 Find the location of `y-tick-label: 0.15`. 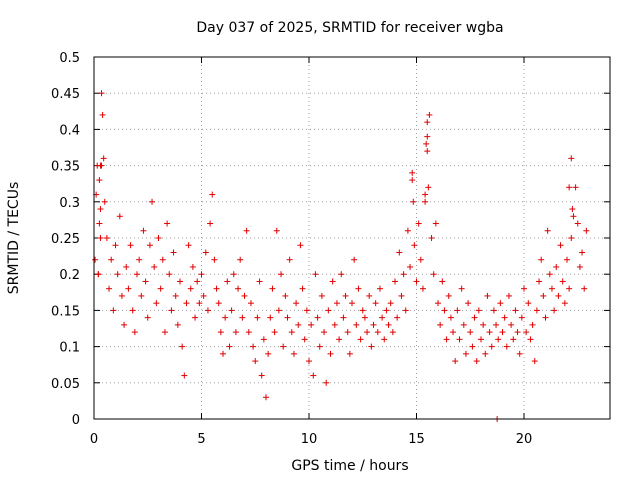

y-tick-label: 0.15 is located at coordinates (65, 311).